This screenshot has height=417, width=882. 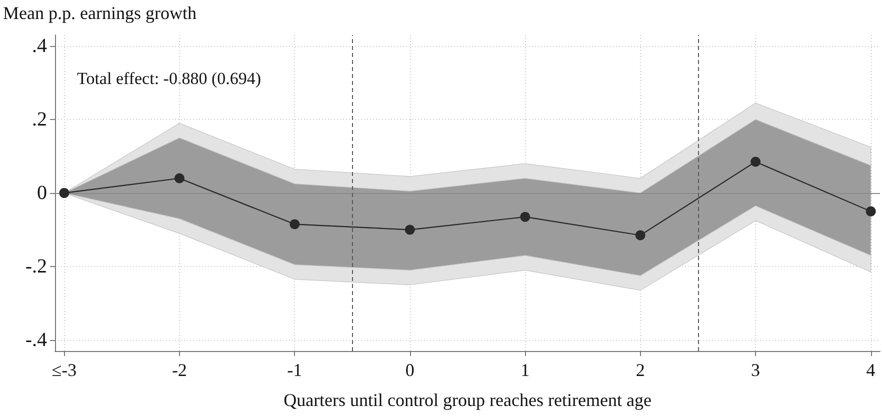 What do you see at coordinates (525, 370) in the screenshot?
I see `x-tick-label: 1` at bounding box center [525, 370].